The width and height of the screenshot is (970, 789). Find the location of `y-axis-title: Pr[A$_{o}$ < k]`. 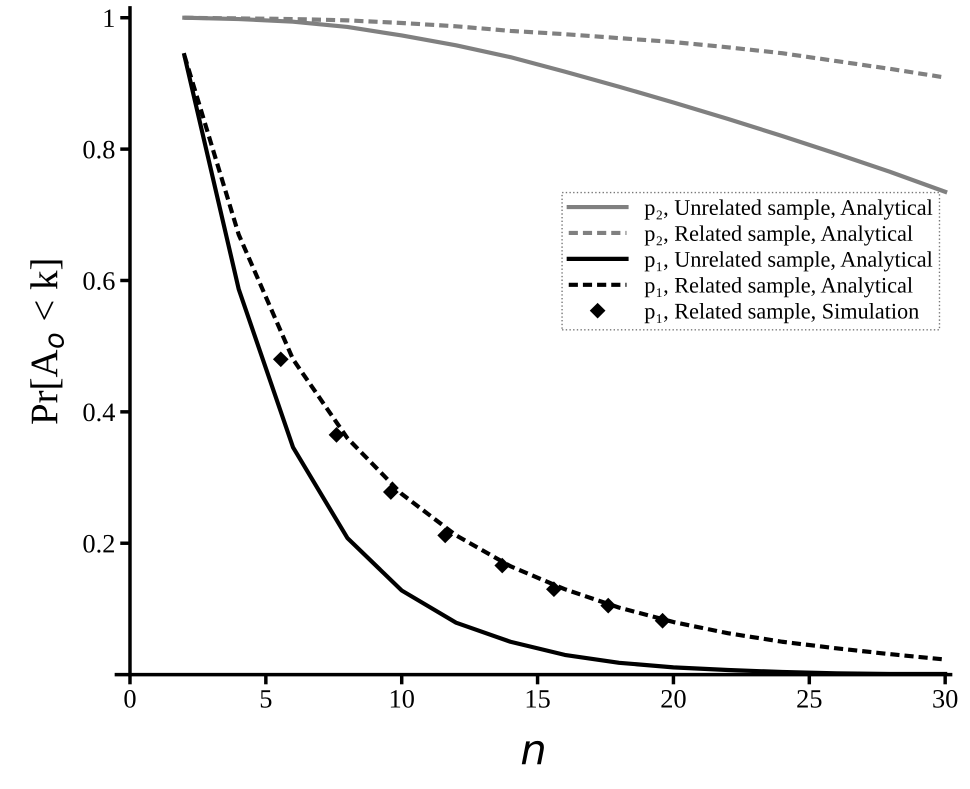

y-axis-title: Pr[A$_{o}$ < k] is located at coordinates (47, 342).